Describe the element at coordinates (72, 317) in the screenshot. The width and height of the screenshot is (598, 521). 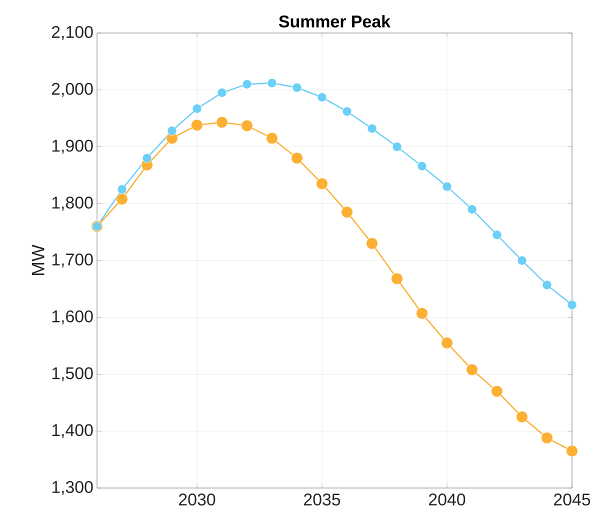
I see `y-tick-label: 1,600` at that location.